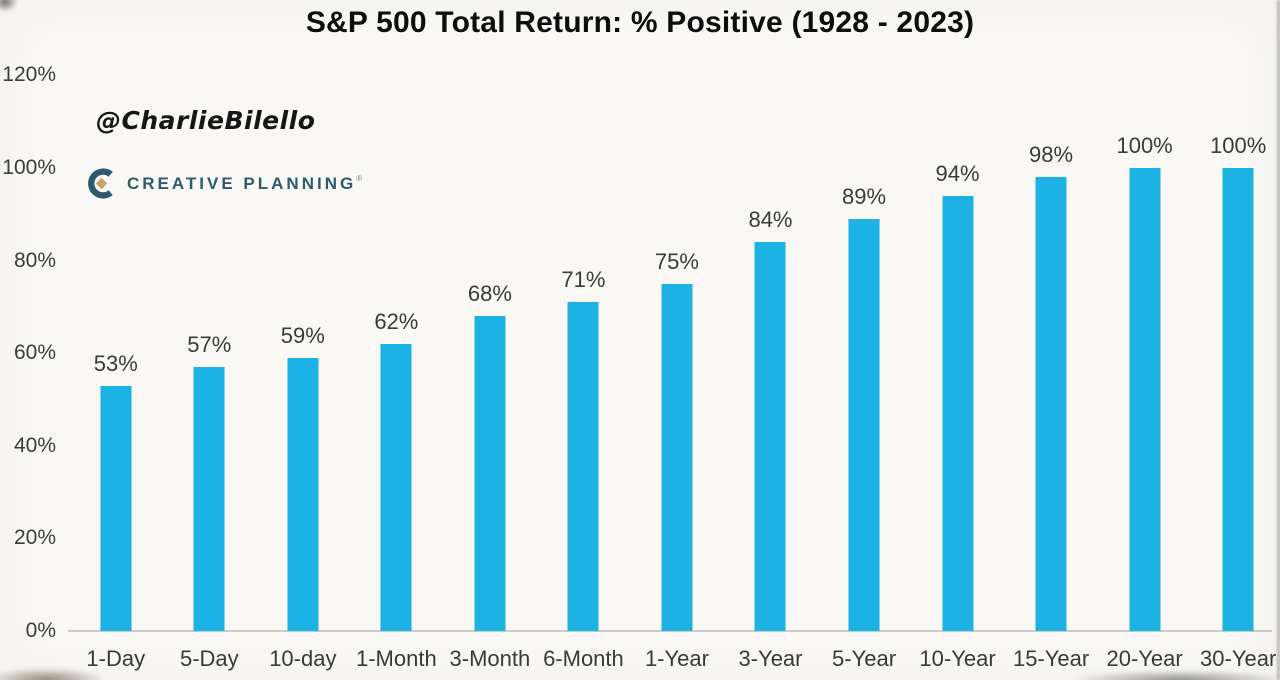  What do you see at coordinates (1051, 658) in the screenshot?
I see `x-category-label: 15-Year` at bounding box center [1051, 658].